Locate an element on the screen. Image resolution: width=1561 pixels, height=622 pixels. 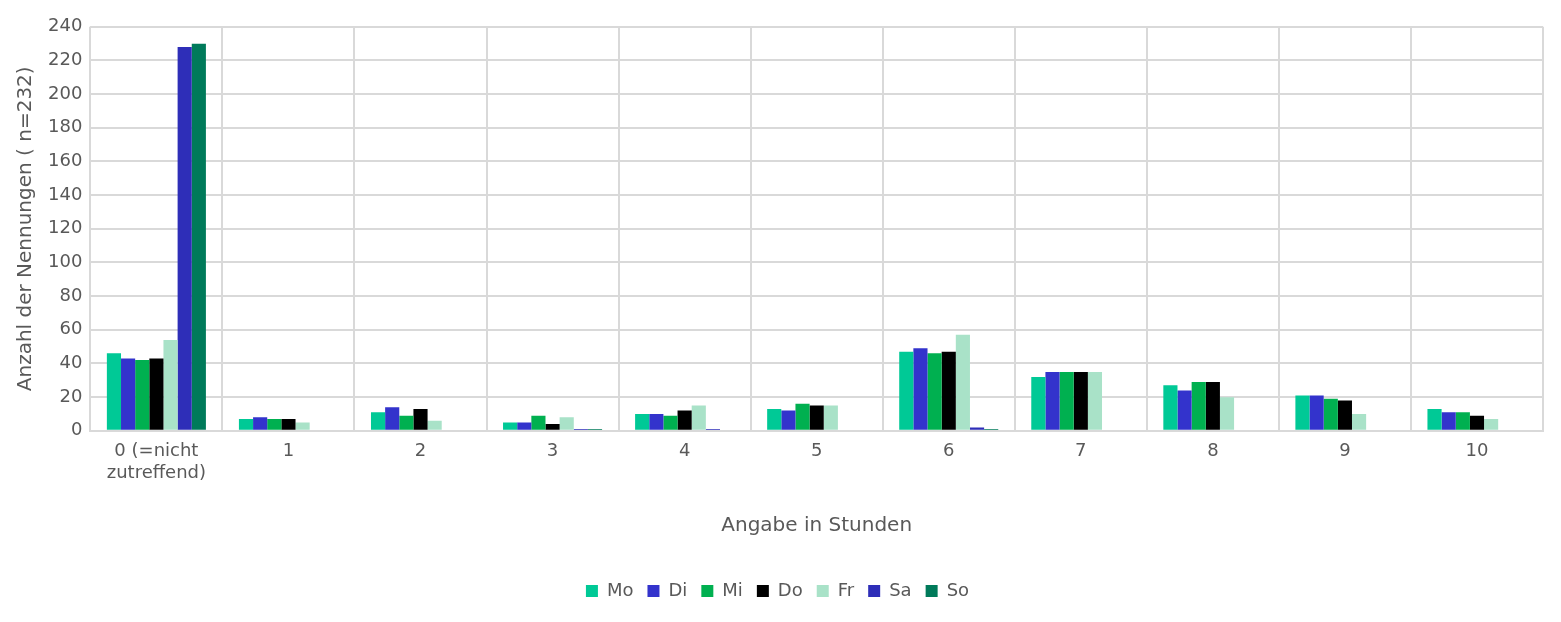
legend-label: Sa is located at coordinates (900, 589).